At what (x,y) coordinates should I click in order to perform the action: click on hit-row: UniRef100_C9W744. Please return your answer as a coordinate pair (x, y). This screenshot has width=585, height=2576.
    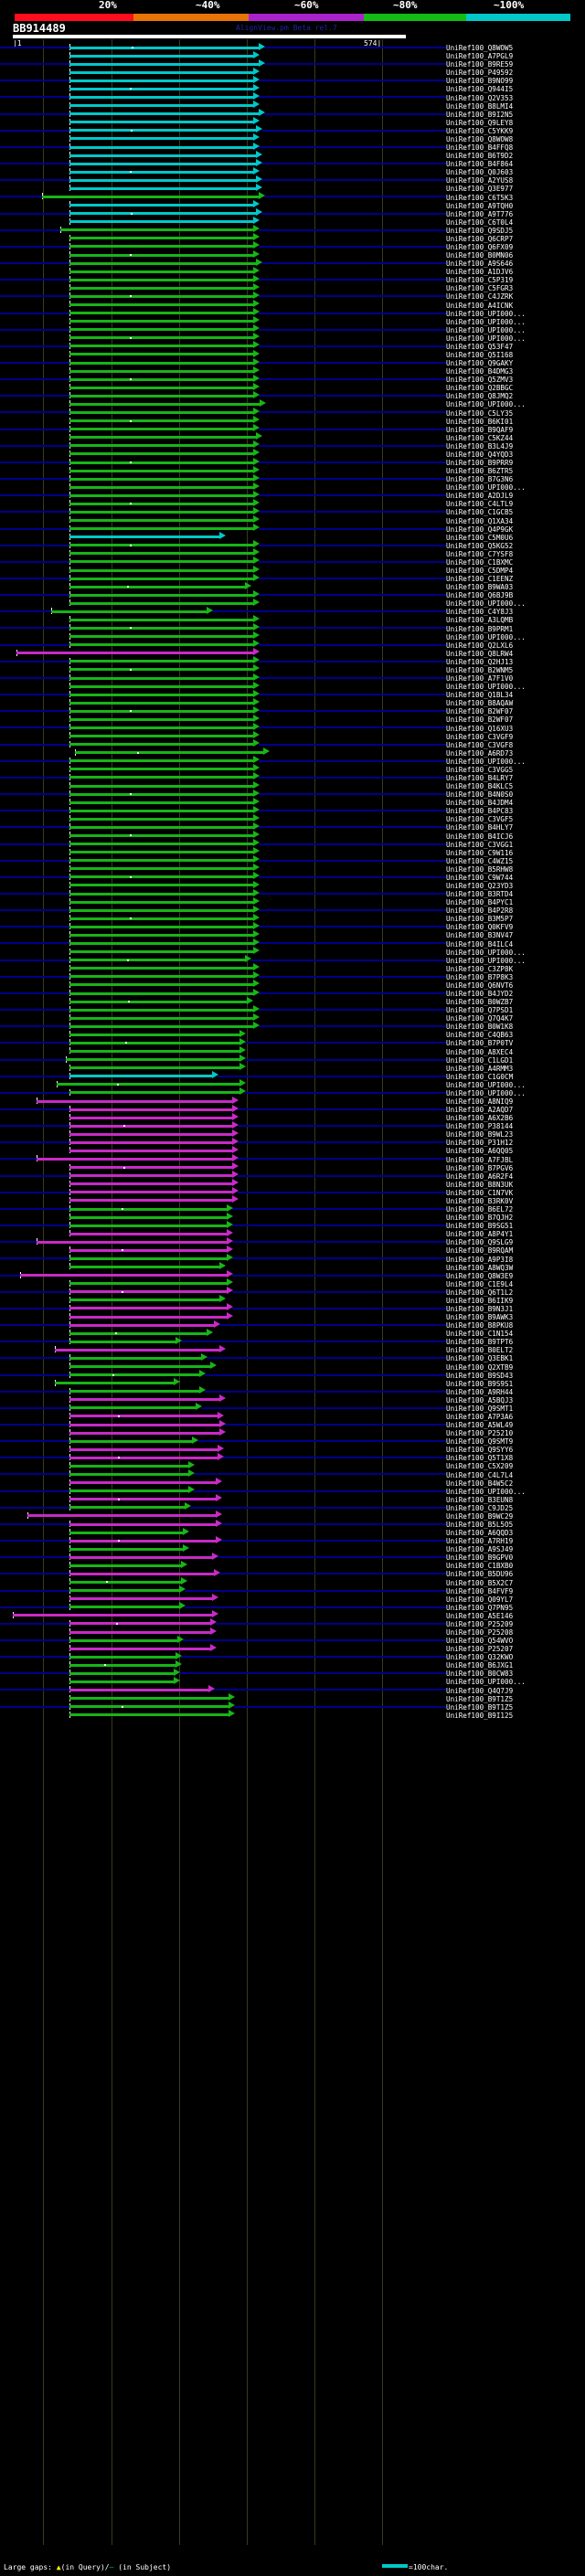
    Looking at the image, I should click on (293, 877).